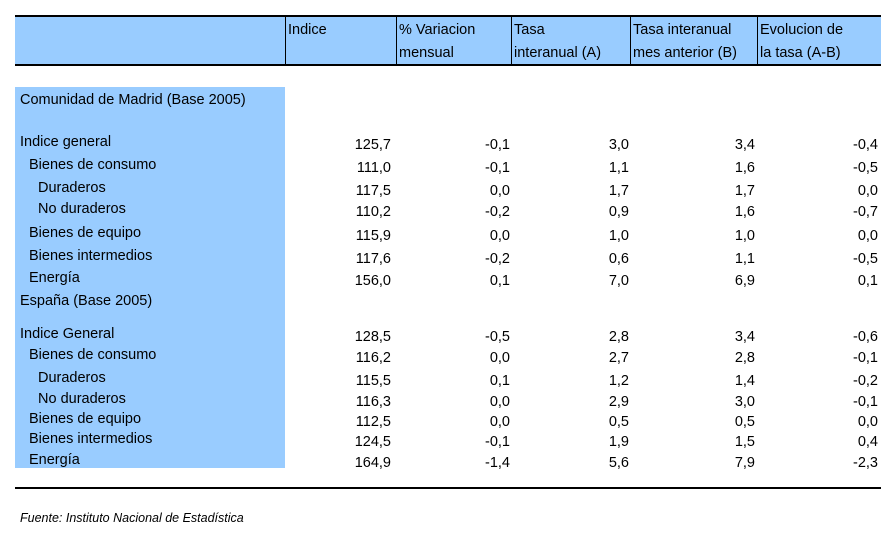  I want to click on header-cell-1: Indice, so click(340, 40).